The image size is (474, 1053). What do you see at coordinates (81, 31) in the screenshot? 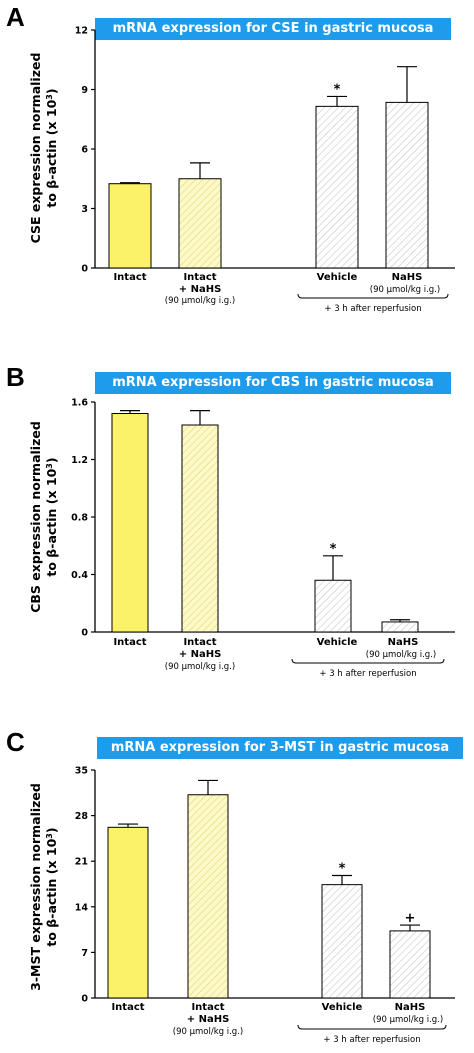
I see `y-tick-label: 12` at bounding box center [81, 31].